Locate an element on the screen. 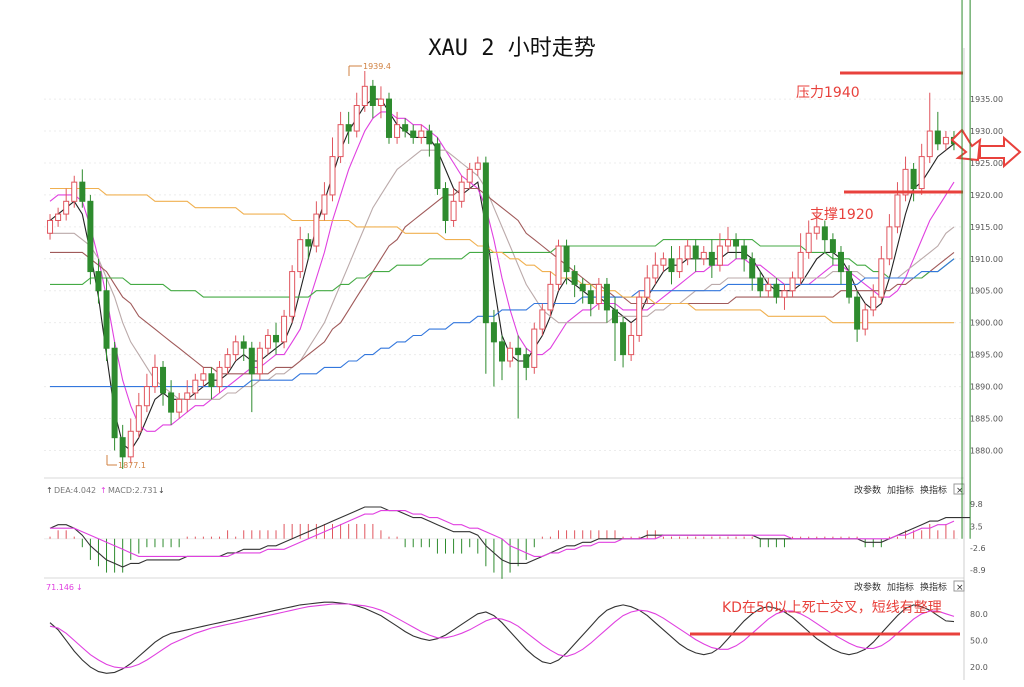 The height and width of the screenshot is (687, 1024). macd-label: MACD:2.731 is located at coordinates (133, 490).